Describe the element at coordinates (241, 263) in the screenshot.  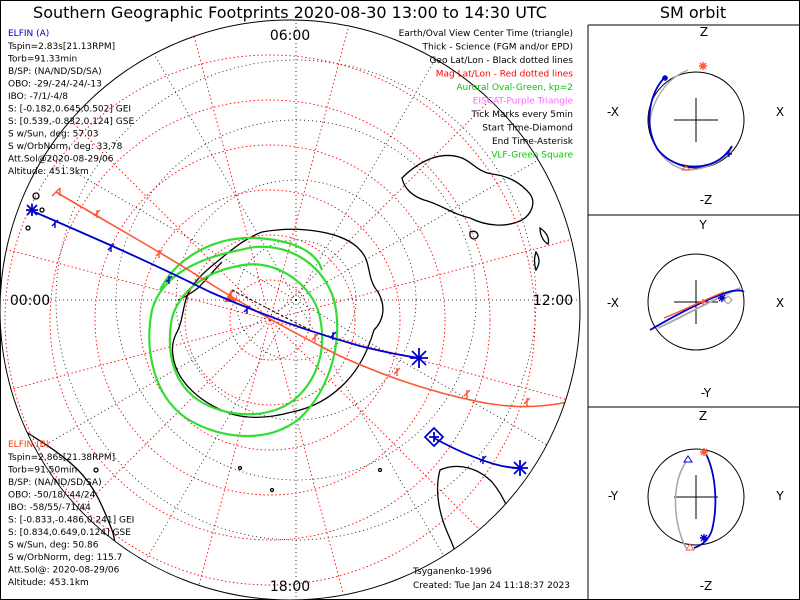
I see `auroral-oval-equatorward` at that location.